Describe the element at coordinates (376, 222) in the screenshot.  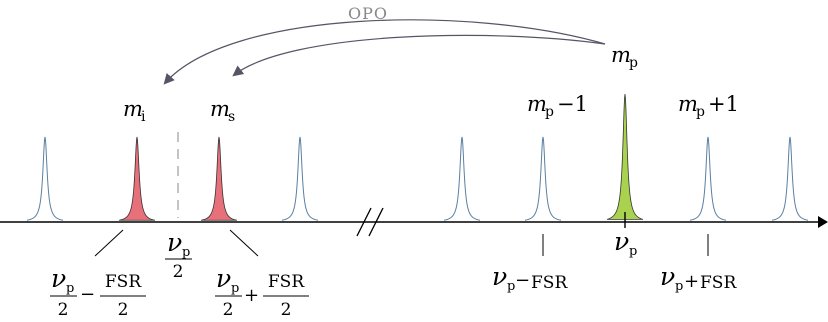
I see `axis-break-mark-right` at that location.